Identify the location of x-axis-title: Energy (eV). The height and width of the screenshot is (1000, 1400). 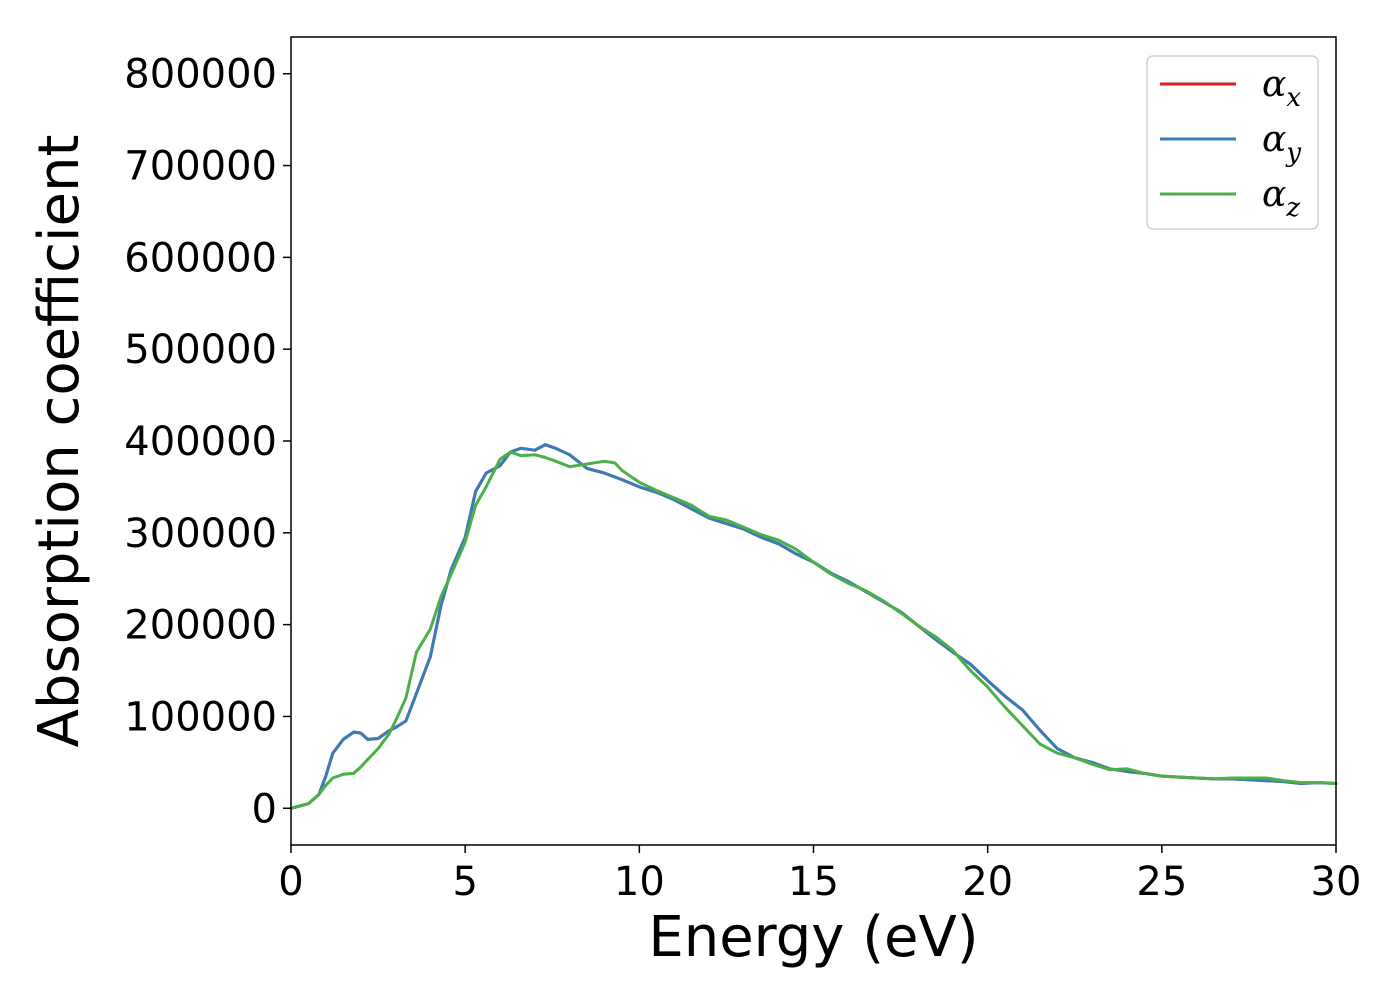
(813, 937).